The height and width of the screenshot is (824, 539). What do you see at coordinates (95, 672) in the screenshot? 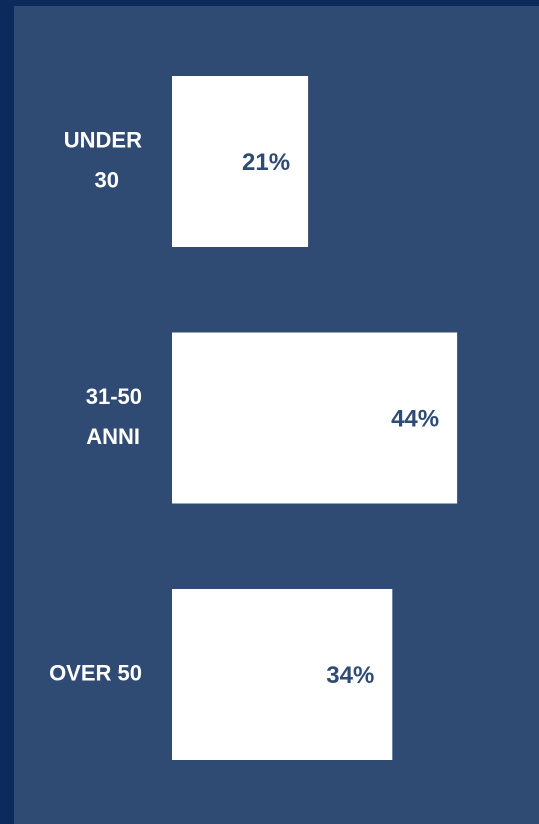
I see `category-label: OVER 50` at bounding box center [95, 672].